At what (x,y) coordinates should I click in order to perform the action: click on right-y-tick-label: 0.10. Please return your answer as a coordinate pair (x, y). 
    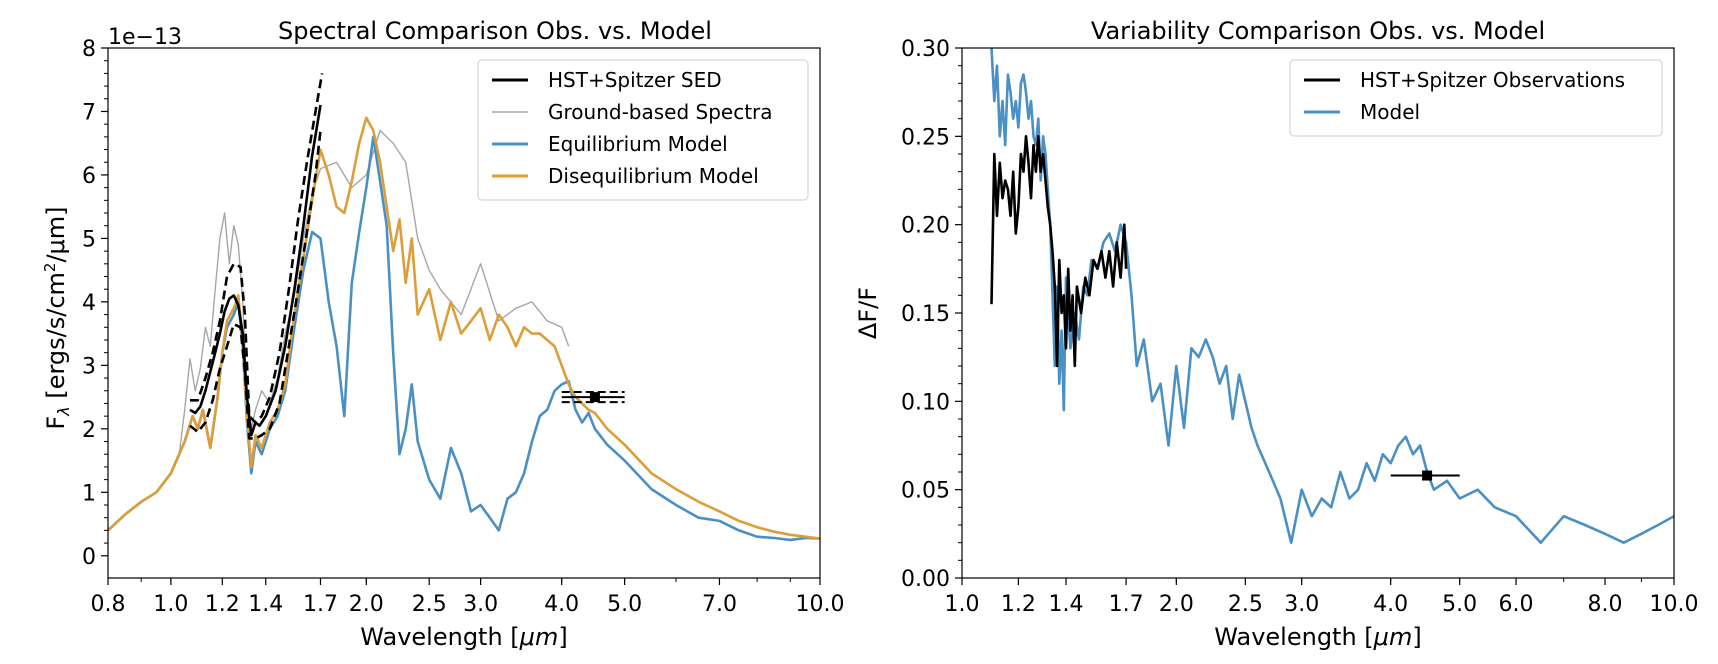
    Looking at the image, I should click on (925, 402).